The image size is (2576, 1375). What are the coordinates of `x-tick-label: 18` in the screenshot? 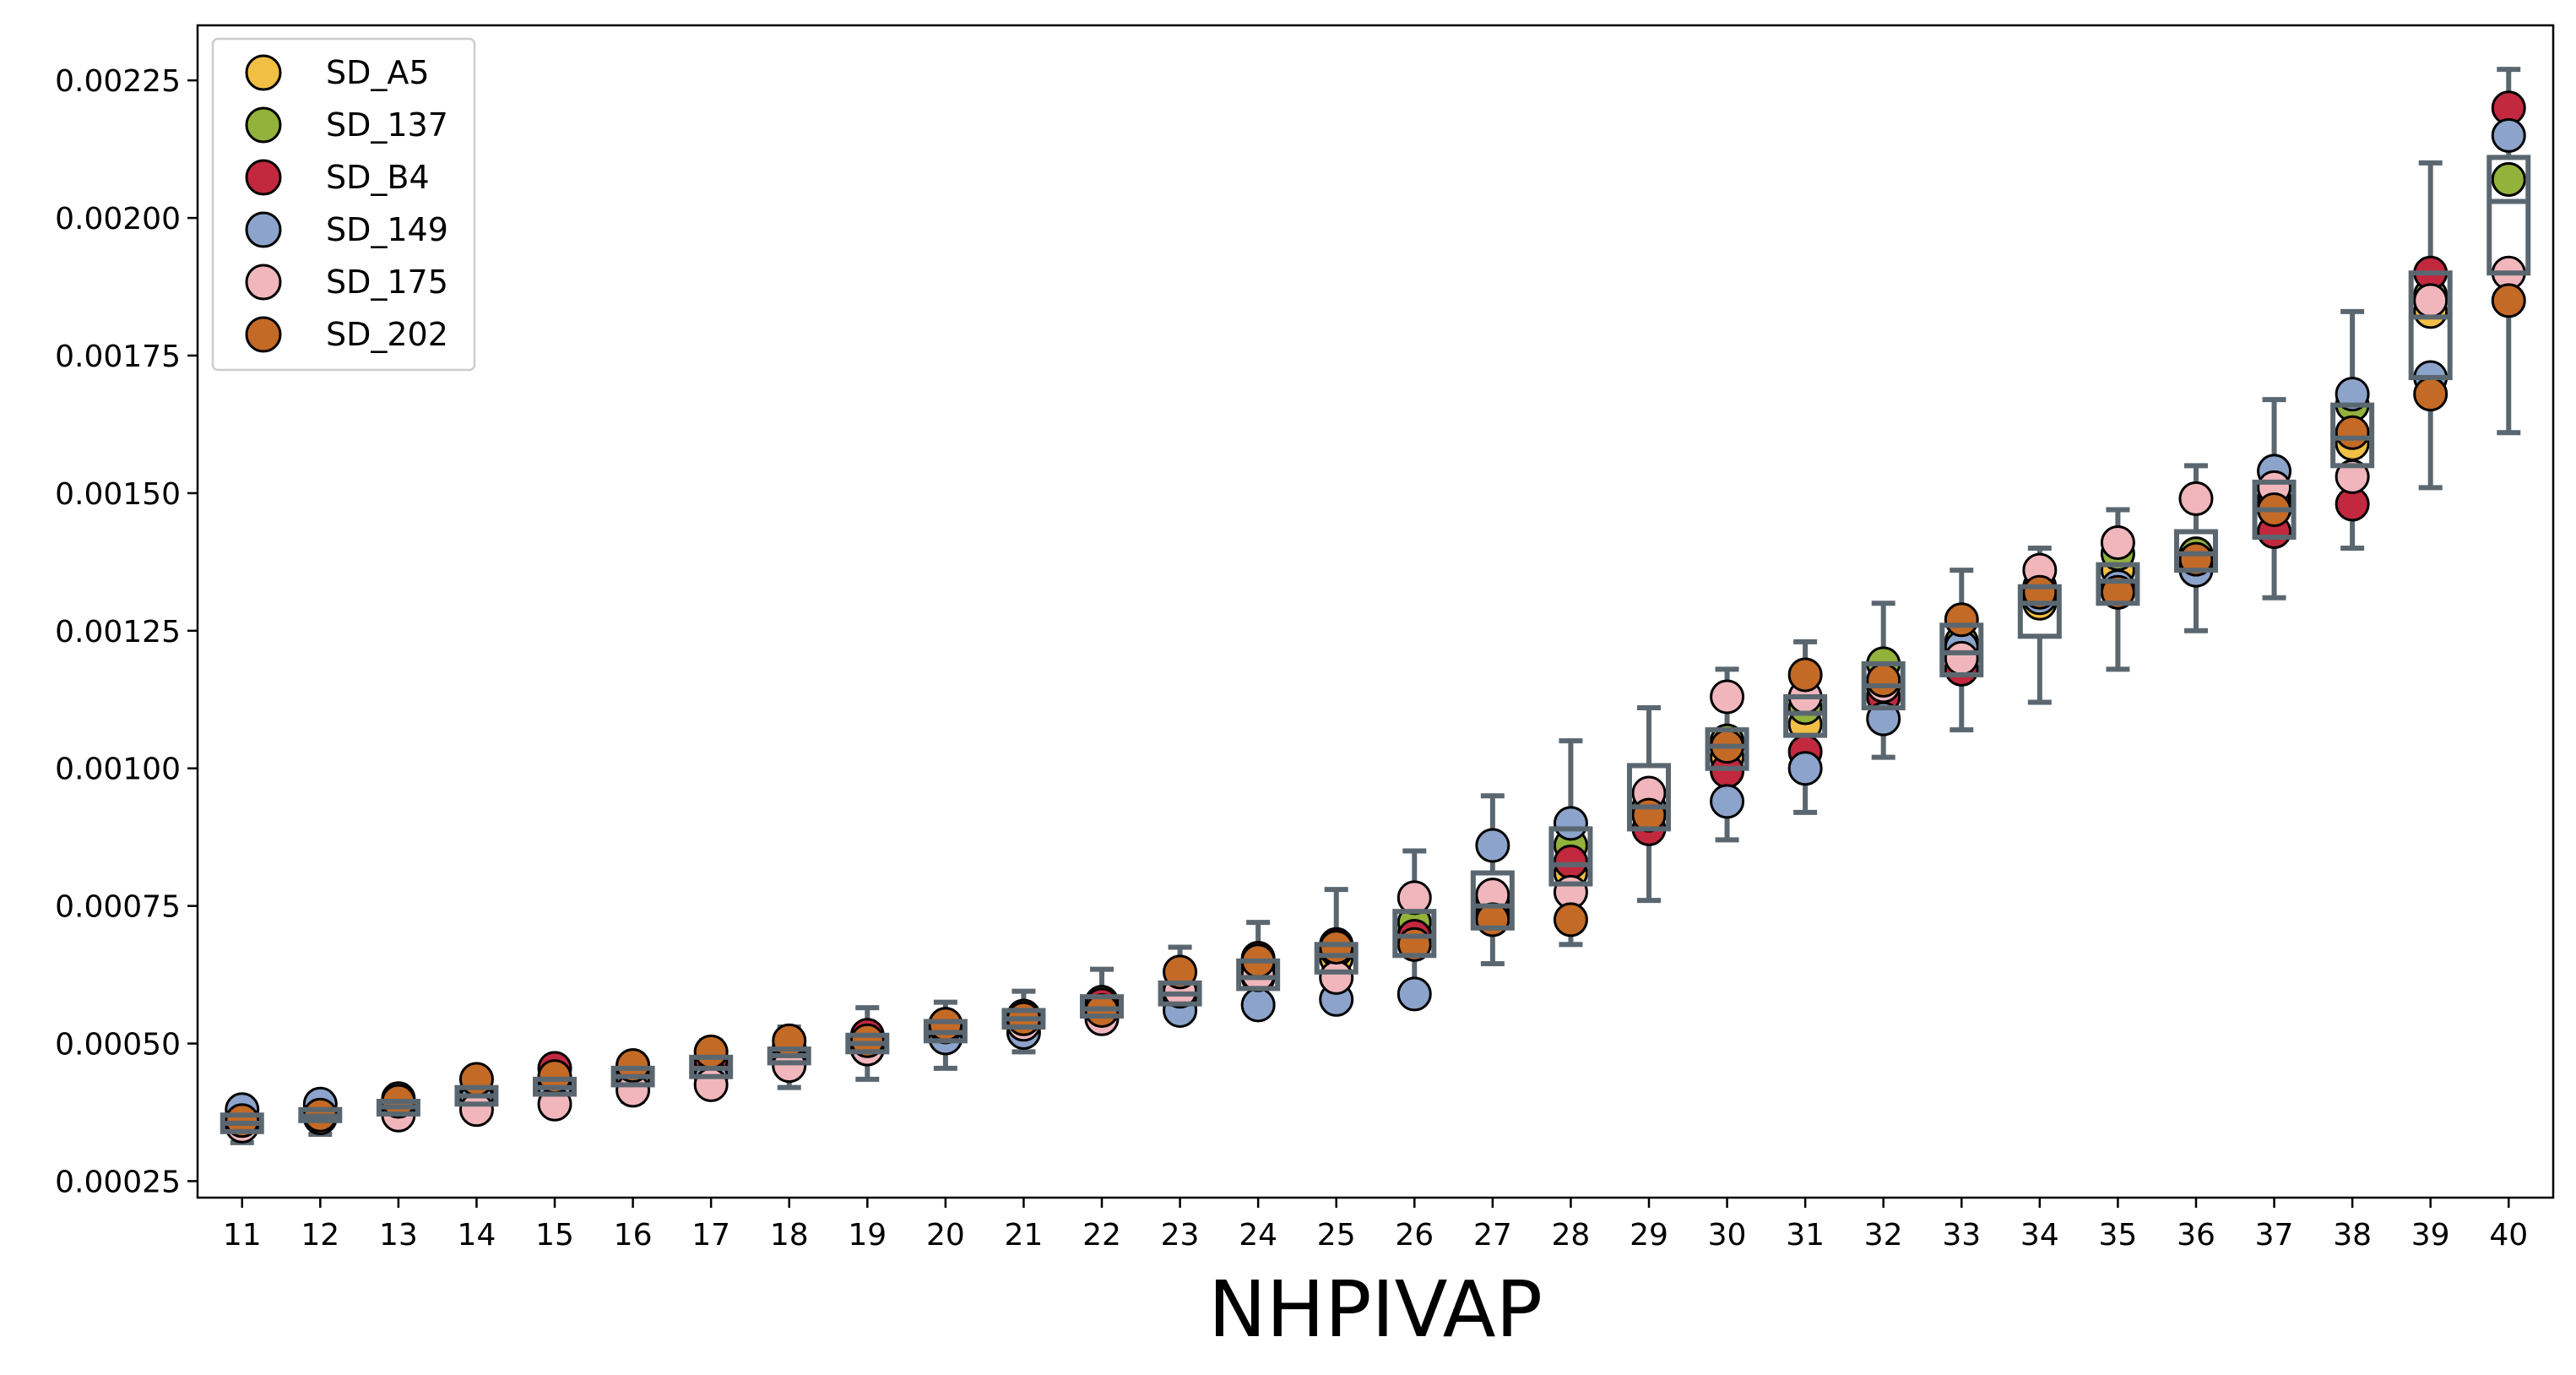 It's located at (790, 1235).